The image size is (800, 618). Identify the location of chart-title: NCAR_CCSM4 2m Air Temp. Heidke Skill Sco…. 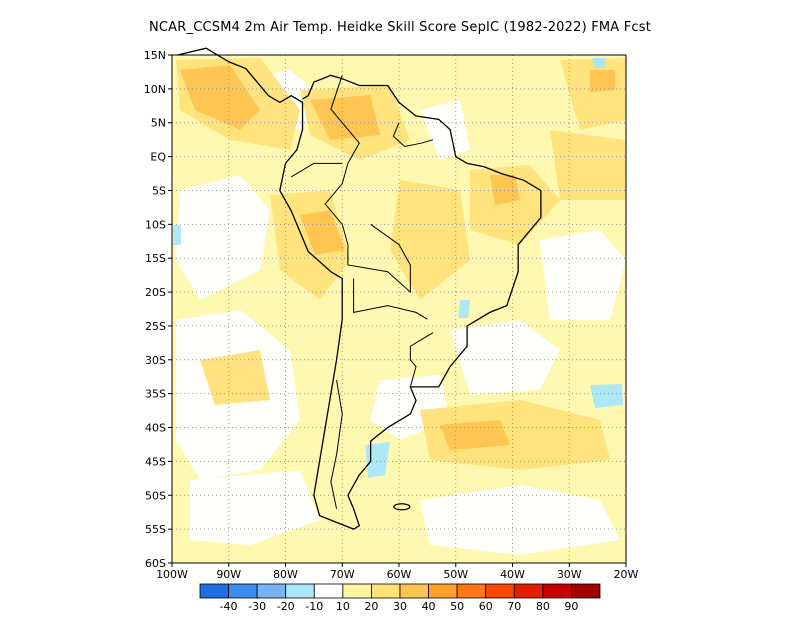
(400, 27).